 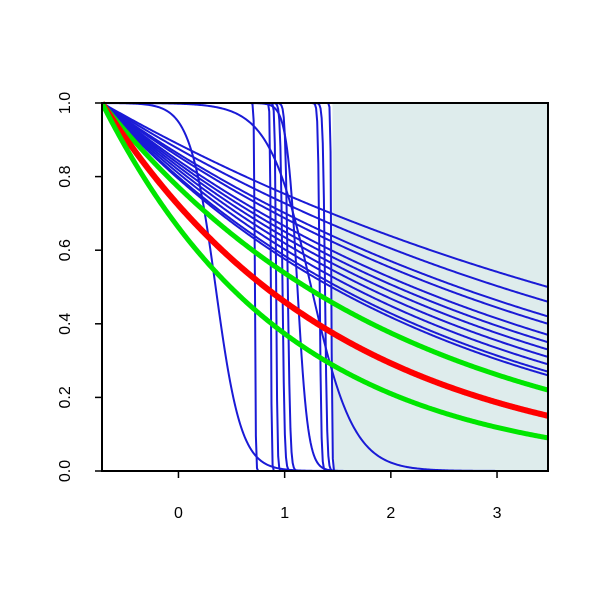 What do you see at coordinates (65, 176) in the screenshot?
I see `y-tick-label: 0.8` at bounding box center [65, 176].